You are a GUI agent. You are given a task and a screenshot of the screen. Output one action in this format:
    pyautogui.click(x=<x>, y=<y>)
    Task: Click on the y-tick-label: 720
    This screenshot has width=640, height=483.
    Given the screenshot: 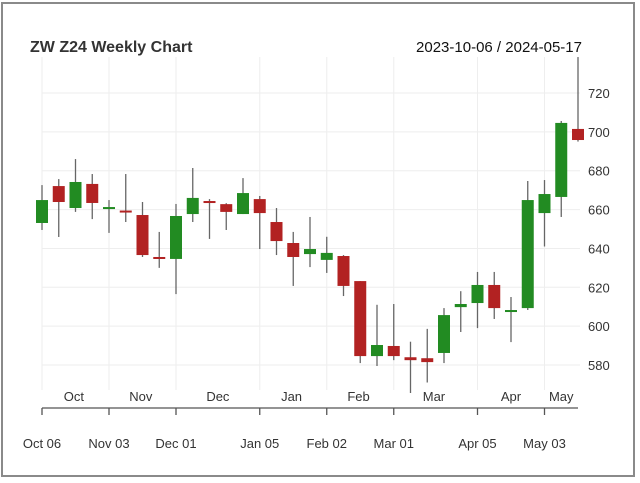 What is the action you would take?
    pyautogui.click(x=599, y=93)
    